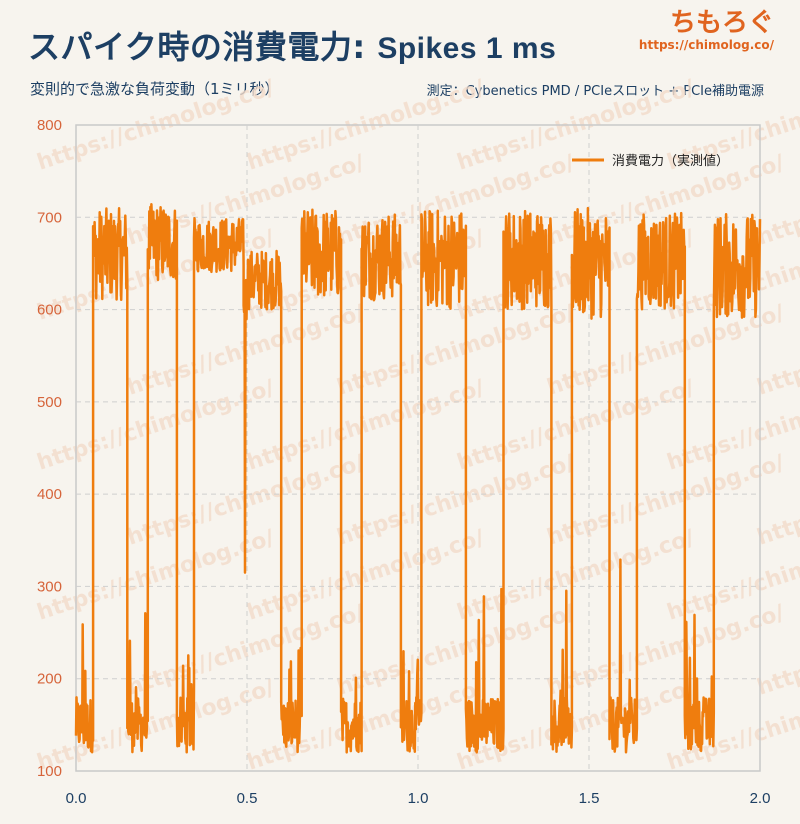 This screenshot has height=824, width=800. Describe the element at coordinates (589, 798) in the screenshot. I see `x-tick-label: 1.5` at that location.